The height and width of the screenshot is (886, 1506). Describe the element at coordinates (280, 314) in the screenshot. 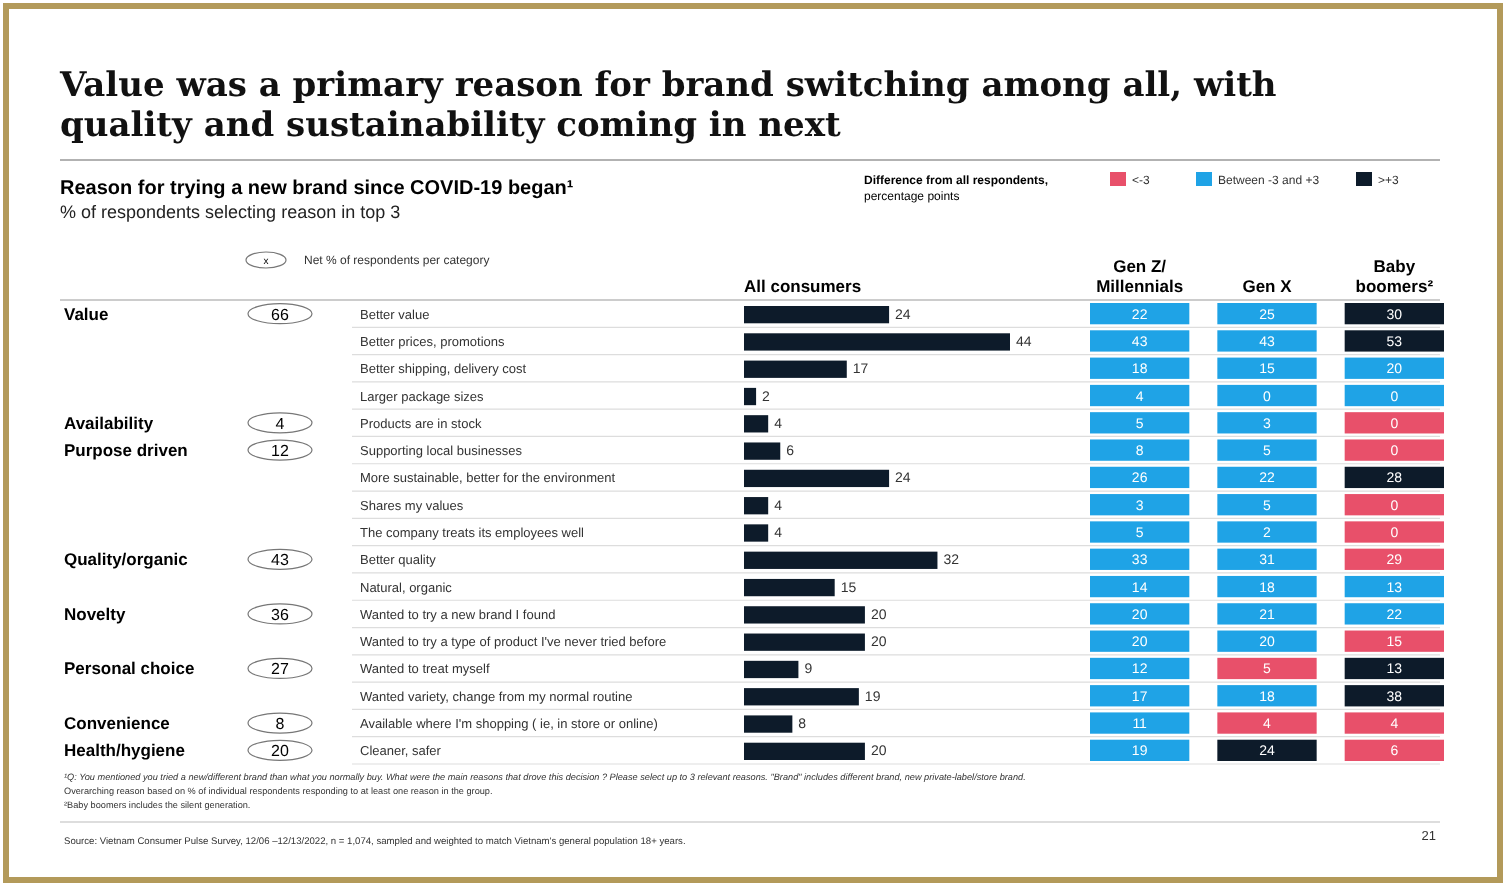

I see `text: 66` at that location.